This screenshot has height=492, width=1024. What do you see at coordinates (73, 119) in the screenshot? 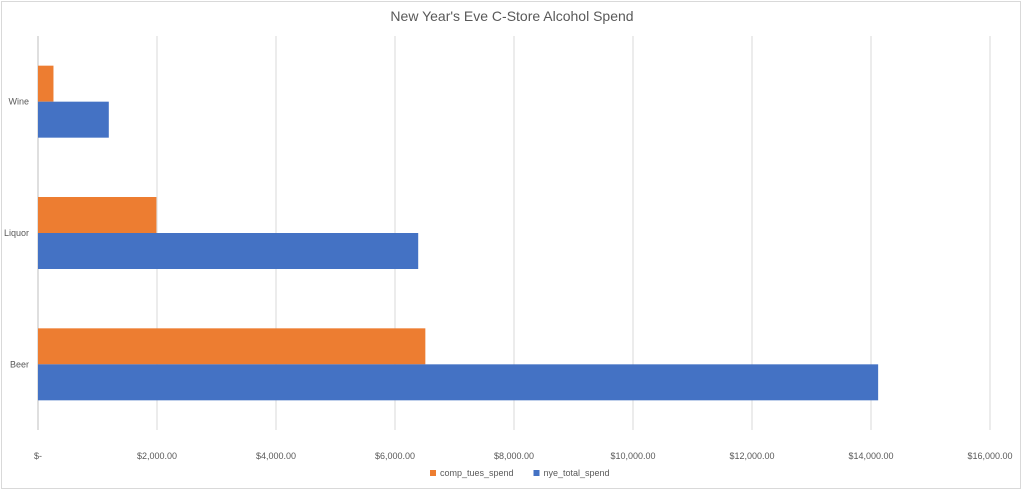
I see `bar-wine-nye-total-spend` at bounding box center [73, 119].